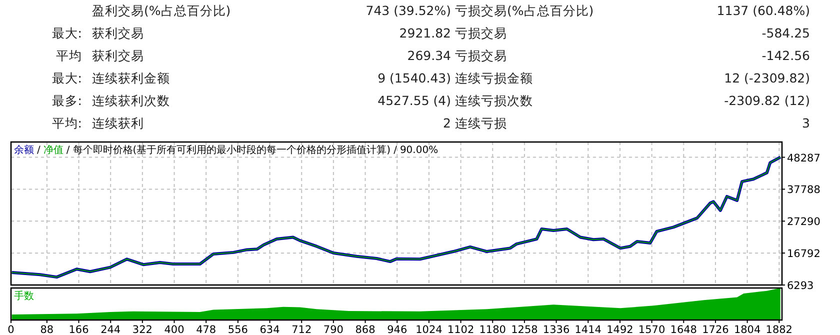  Describe the element at coordinates (131, 78) in the screenshot. I see `text: 连续获利金额` at that location.